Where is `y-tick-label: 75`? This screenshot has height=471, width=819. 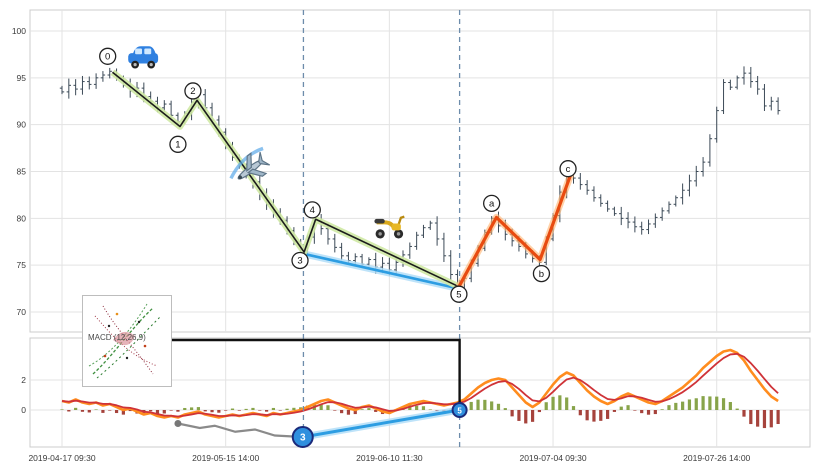 y-tick-label: 75 is located at coordinates (22, 265).